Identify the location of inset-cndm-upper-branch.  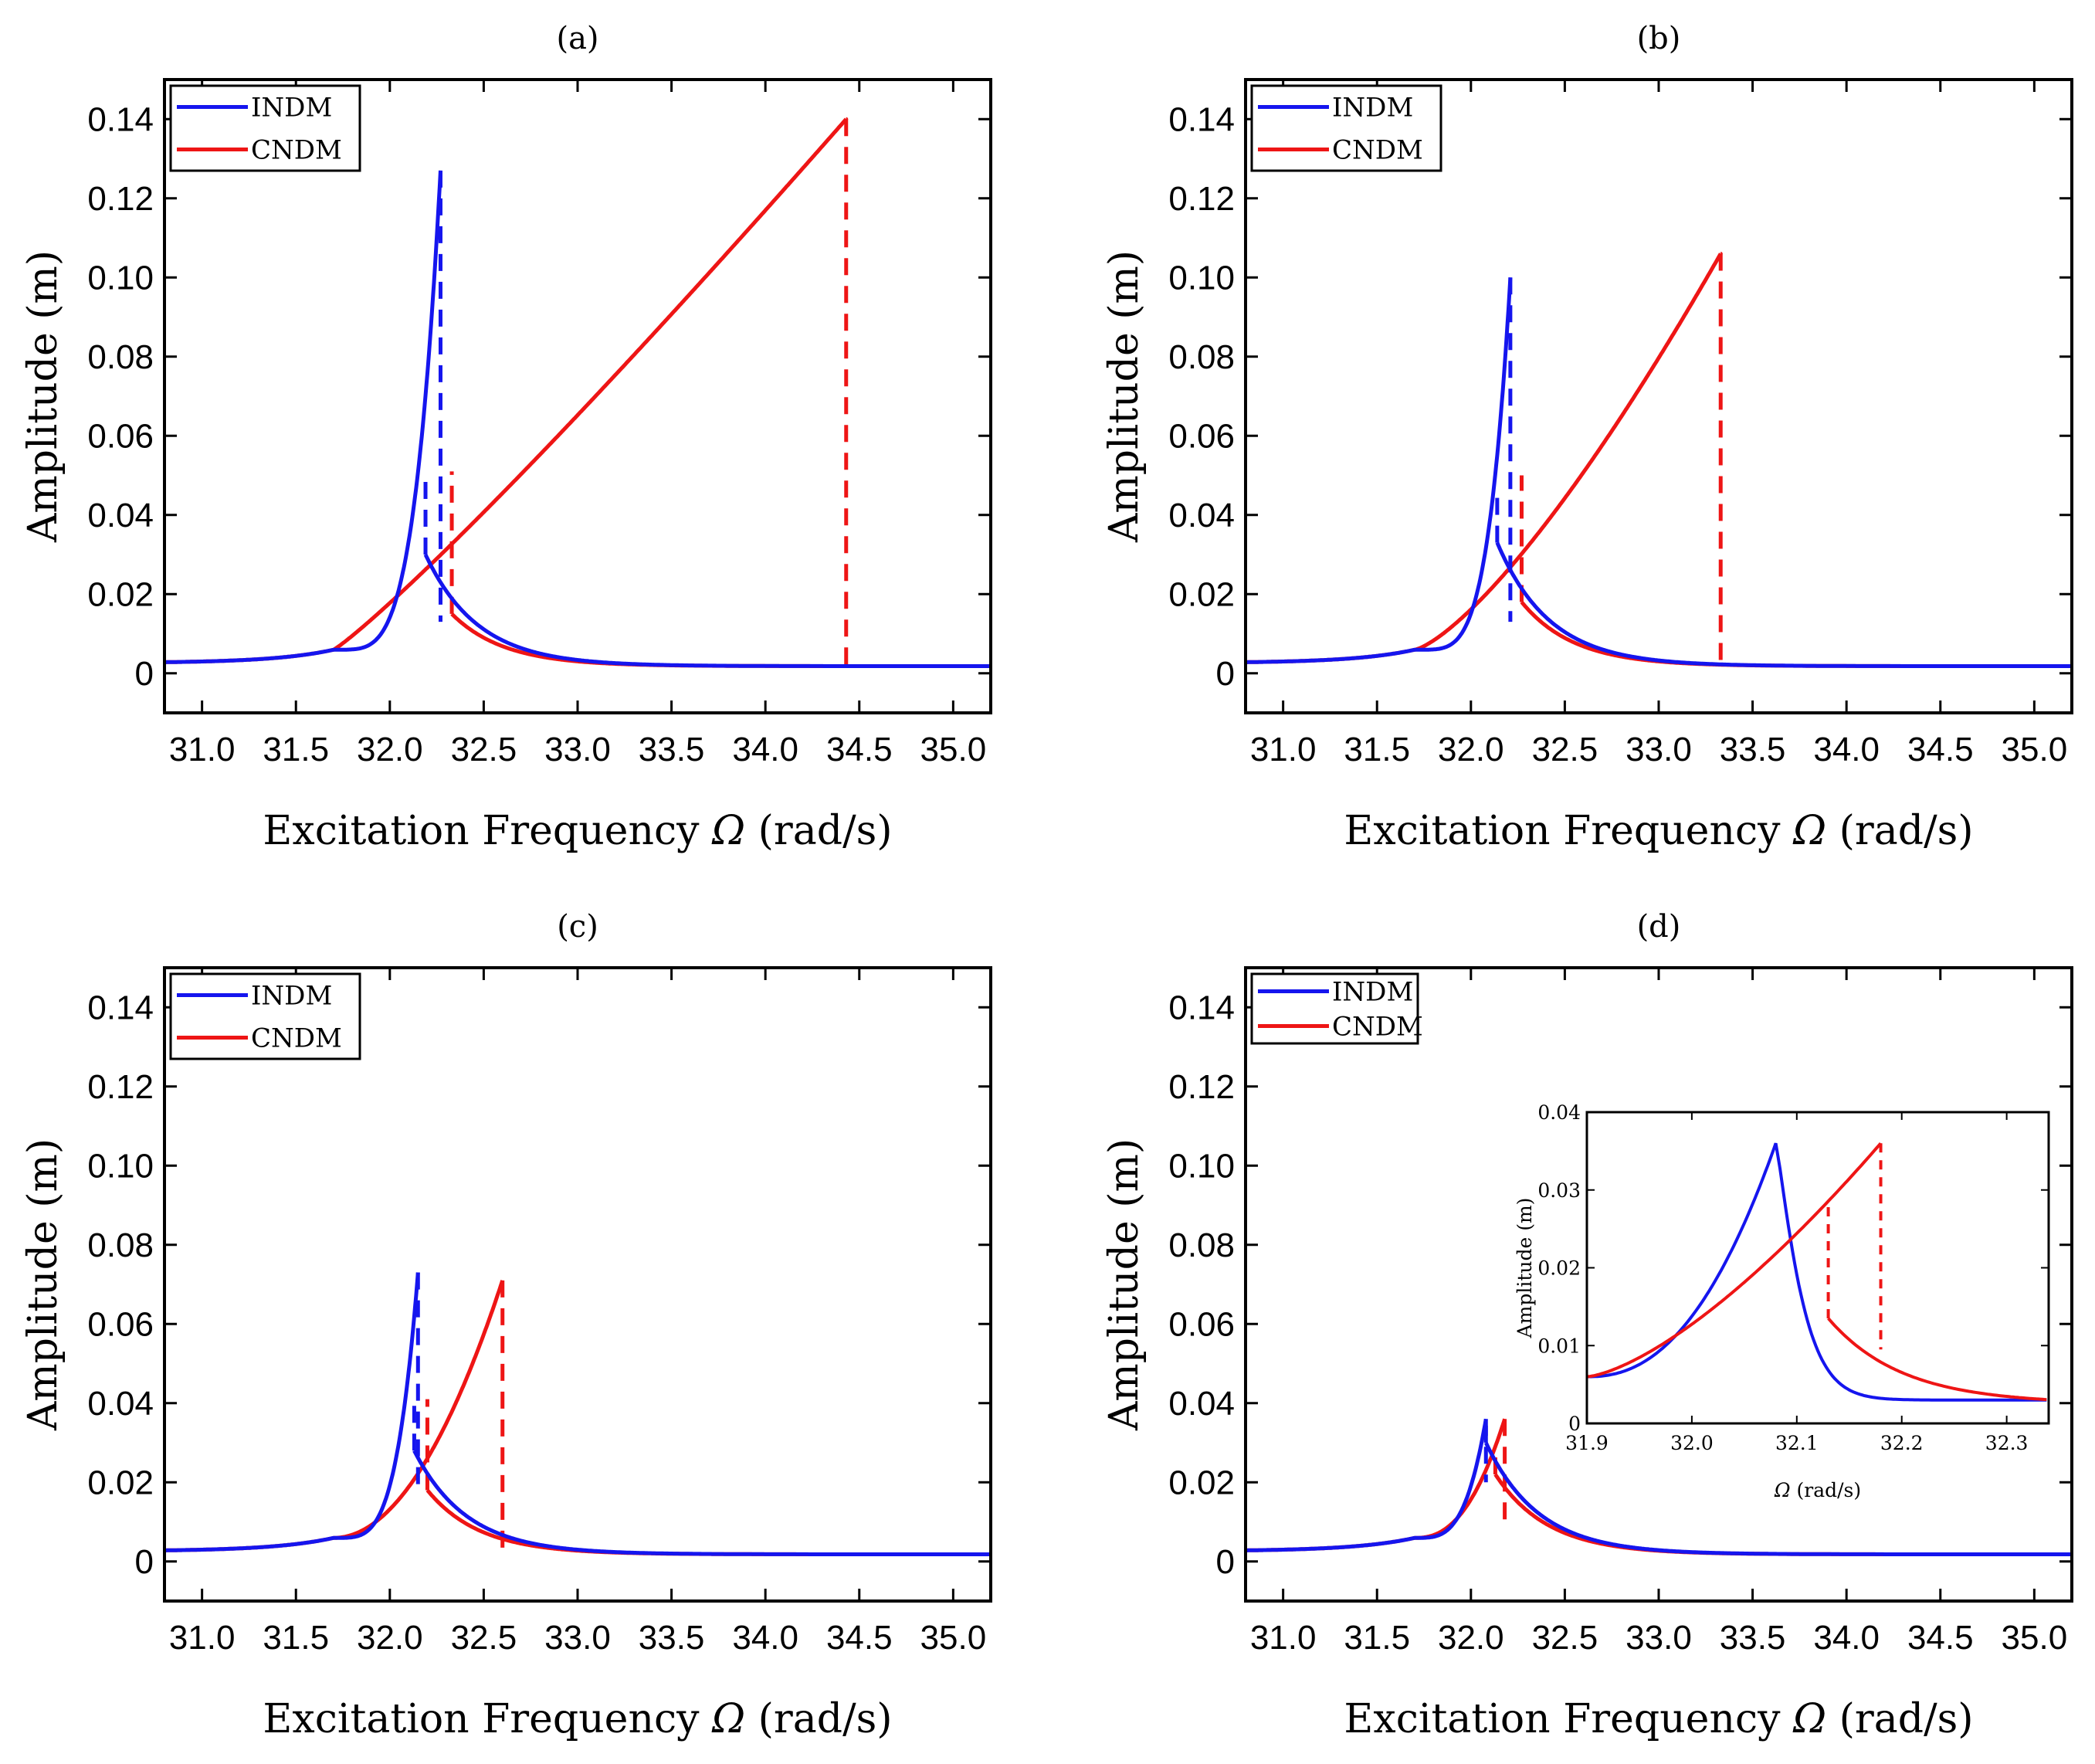
(1734, 1261).